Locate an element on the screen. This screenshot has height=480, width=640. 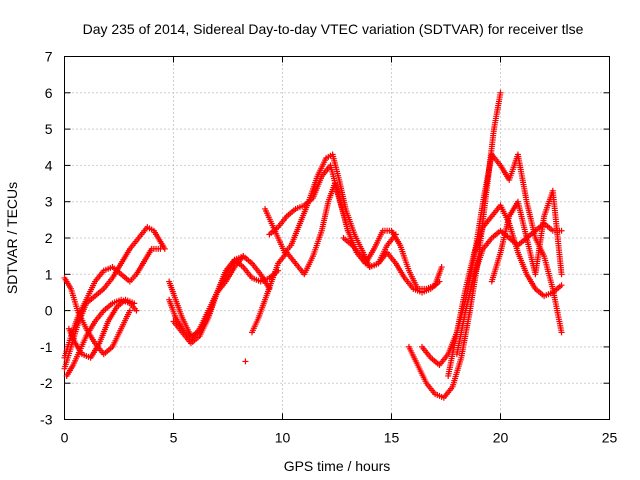
x-tick-label: 0 is located at coordinates (65, 438).